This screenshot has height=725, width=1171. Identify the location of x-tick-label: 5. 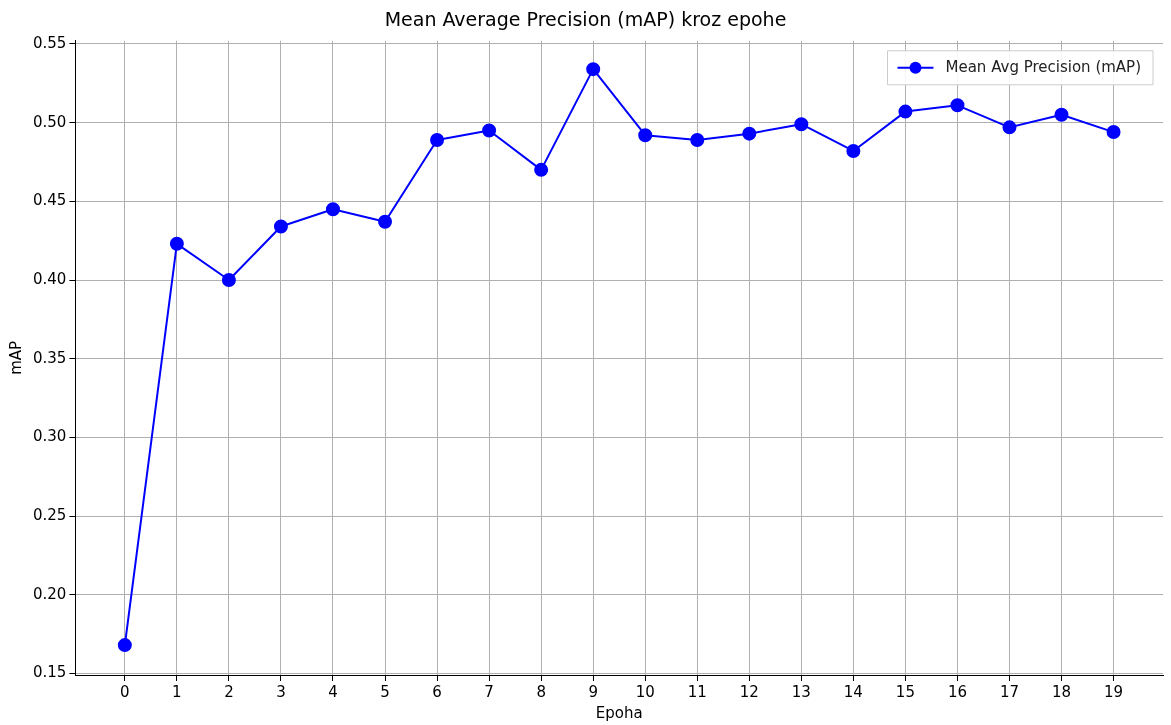
(385, 691).